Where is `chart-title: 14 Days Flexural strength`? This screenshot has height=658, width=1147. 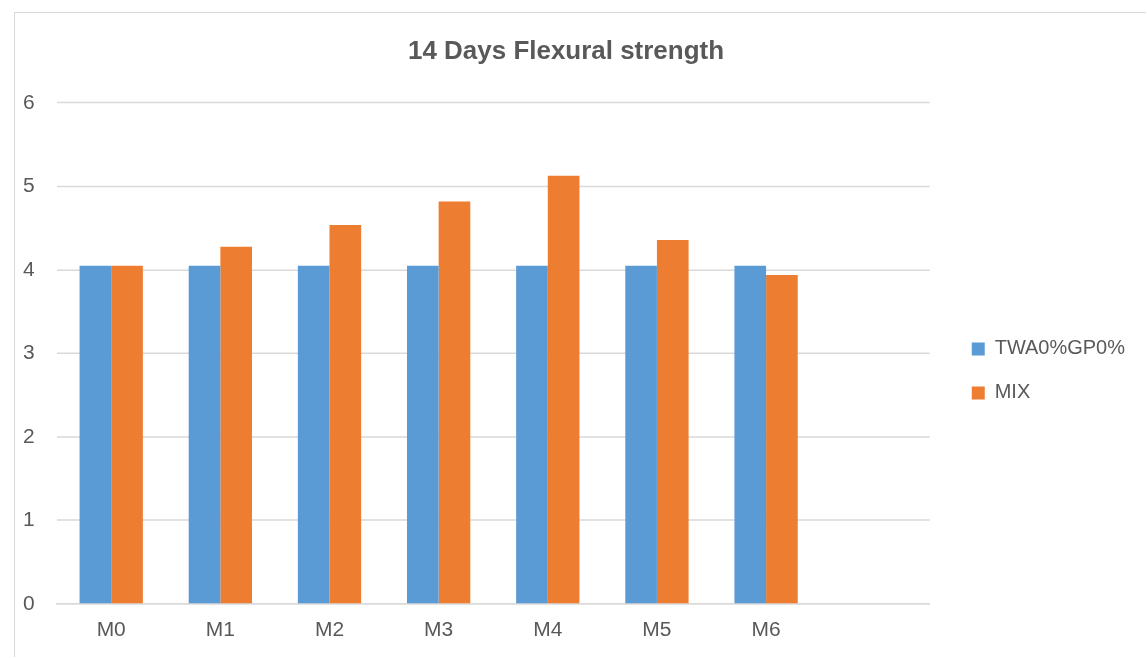
chart-title: 14 Days Flexural strength is located at coordinates (566, 49).